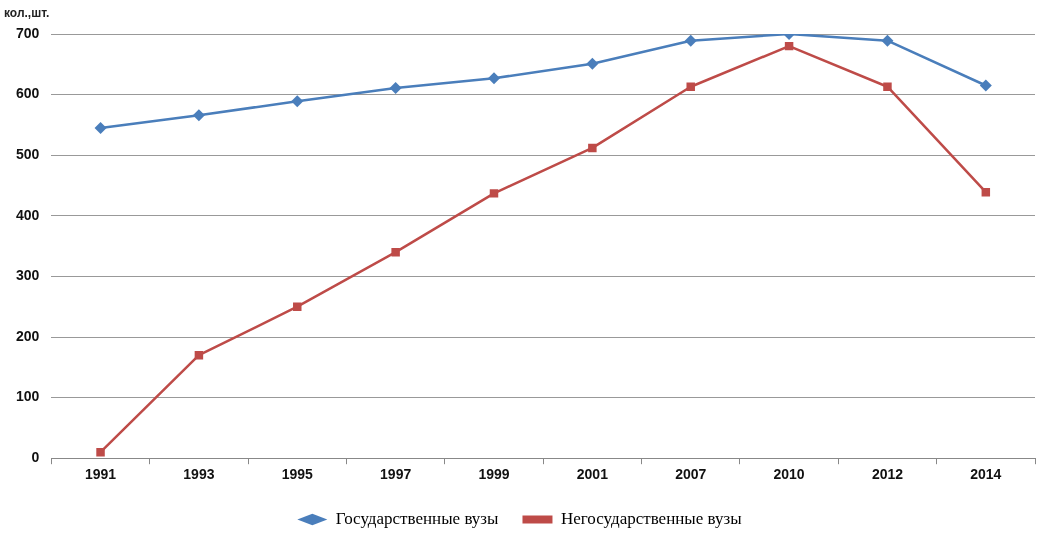  Describe the element at coordinates (887, 474) in the screenshot. I see `x-tick-label: 2012` at that location.